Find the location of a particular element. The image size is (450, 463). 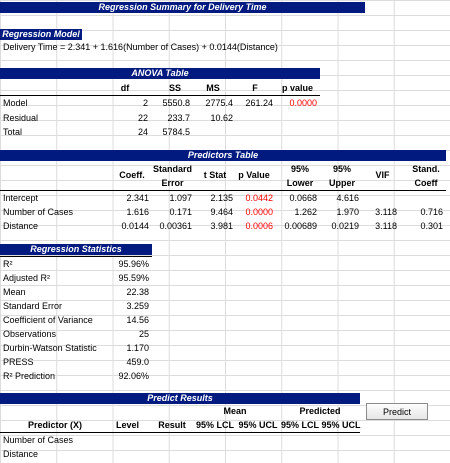

stats-label: Observations is located at coordinates (30, 334).